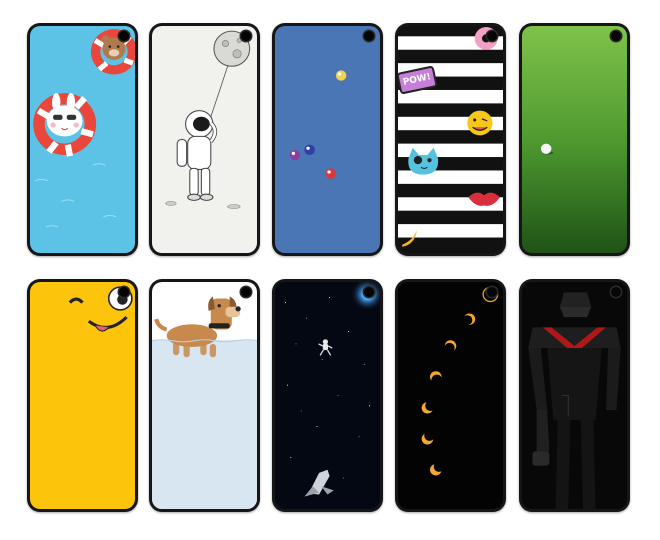 The image size is (660, 540). What do you see at coordinates (417, 80) in the screenshot?
I see `pow-sticker-text: POW!` at bounding box center [417, 80].